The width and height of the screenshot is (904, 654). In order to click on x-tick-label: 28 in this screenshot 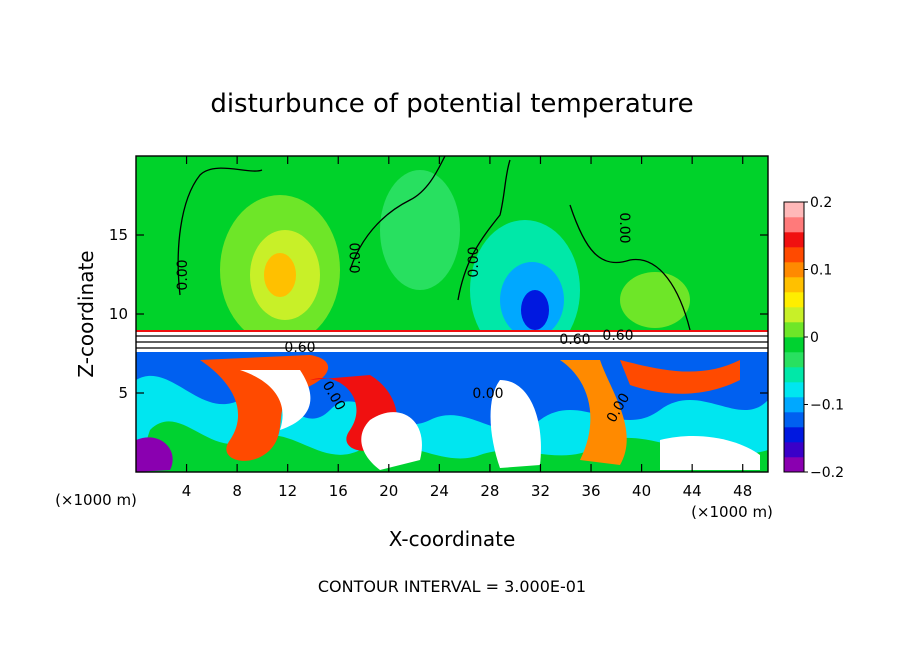, I will do `click(489, 491)`.